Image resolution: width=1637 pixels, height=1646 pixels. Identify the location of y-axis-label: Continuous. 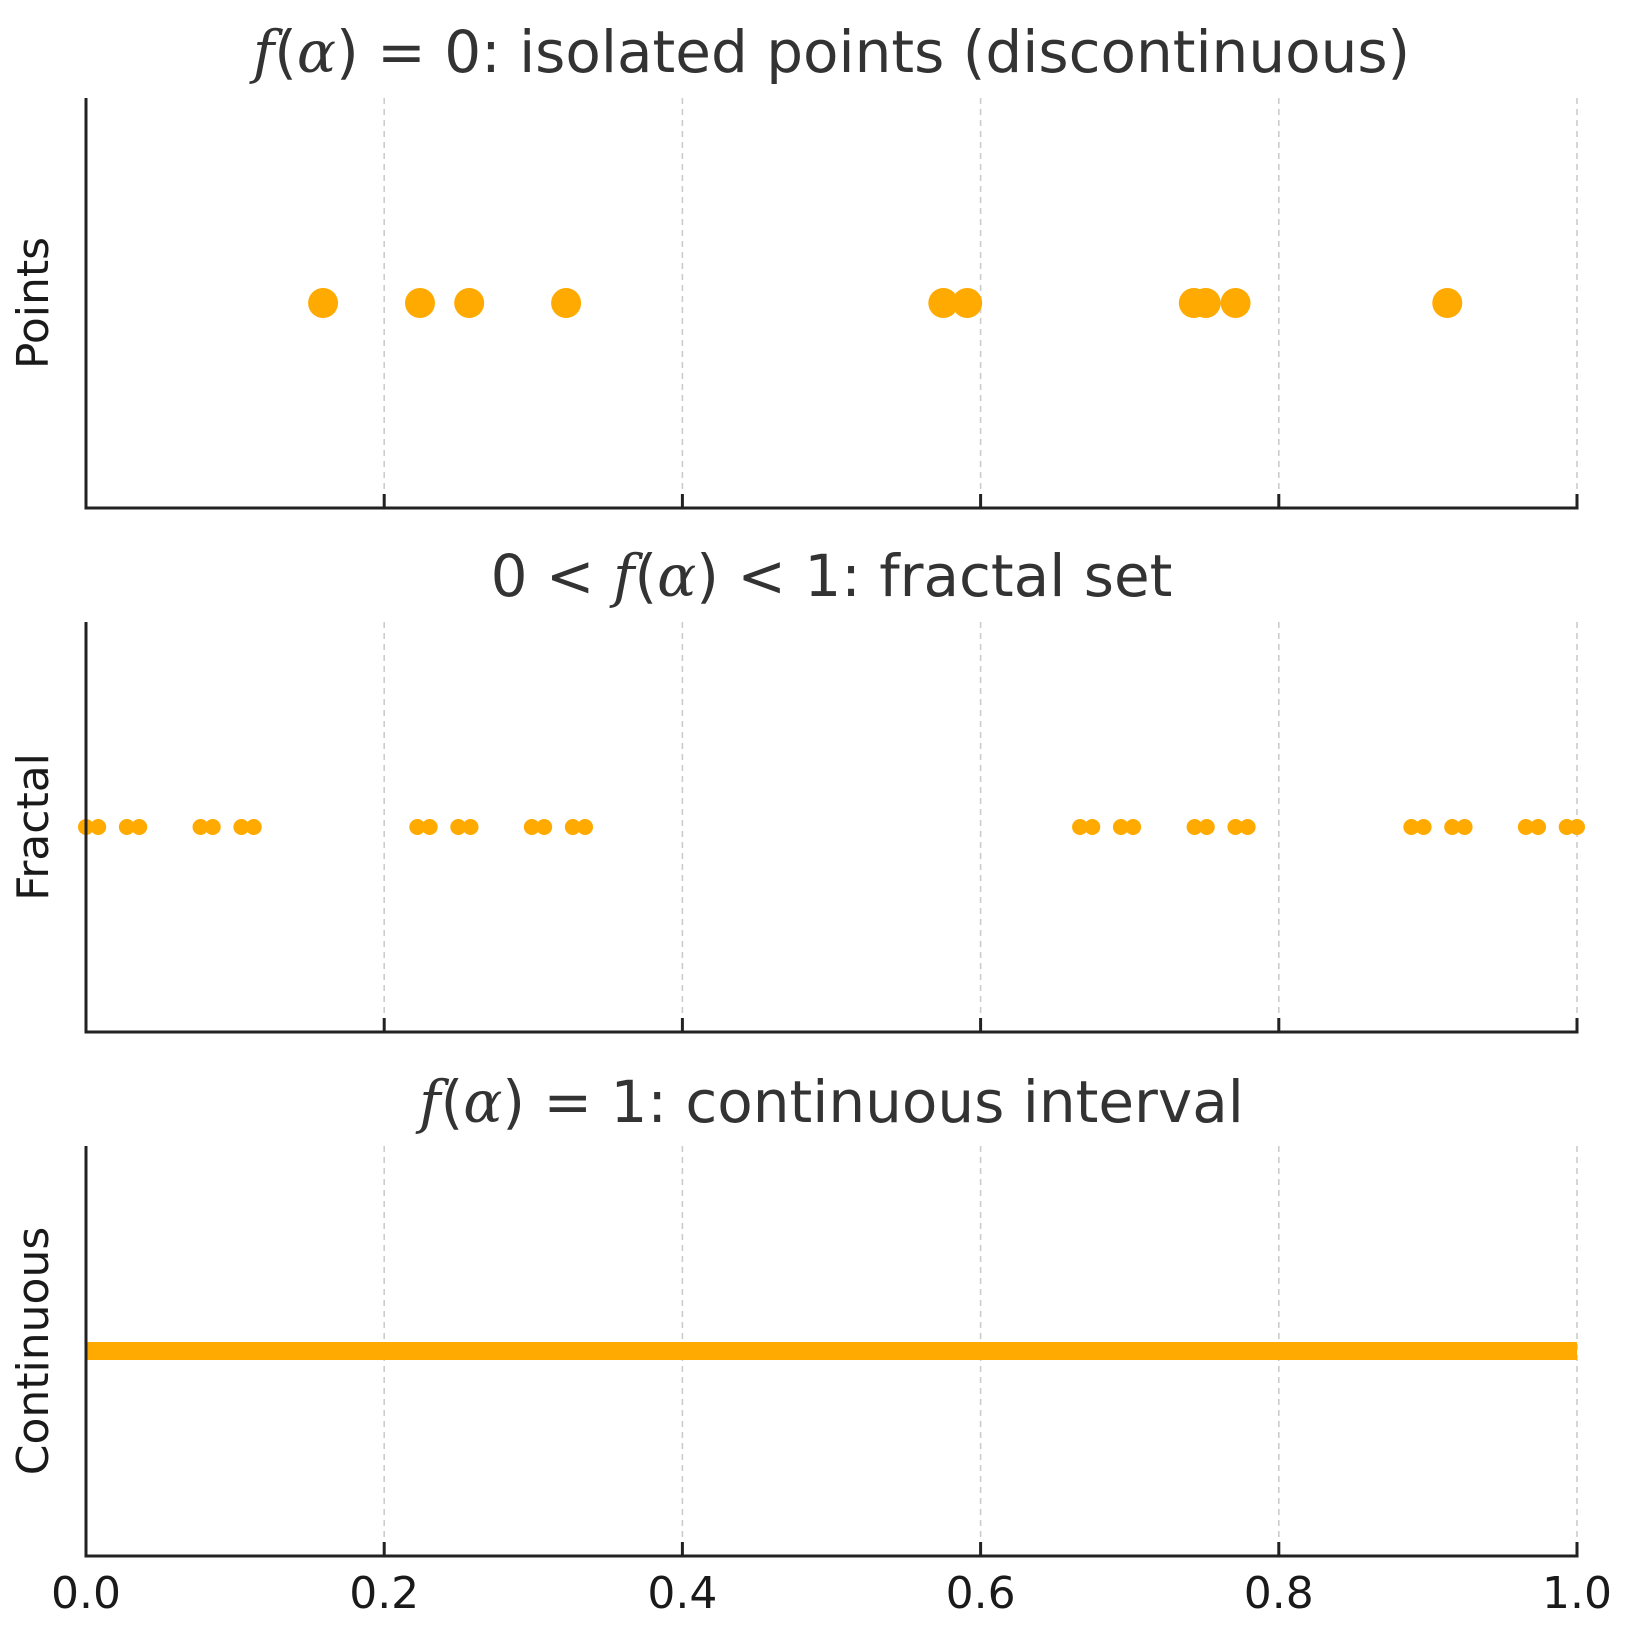
(33, 1351).